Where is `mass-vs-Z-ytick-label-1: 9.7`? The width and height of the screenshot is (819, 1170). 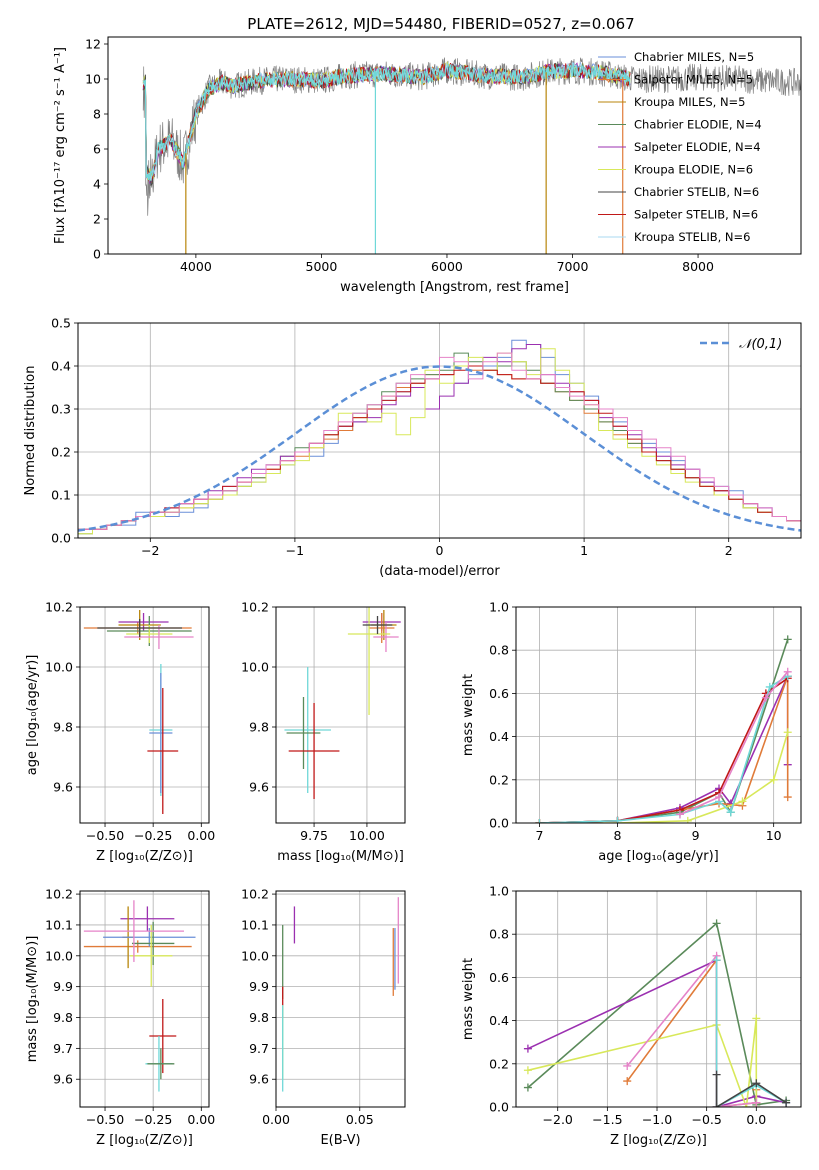
mass-vs-Z-ytick-label-1: 9.7 is located at coordinates (63, 1048).